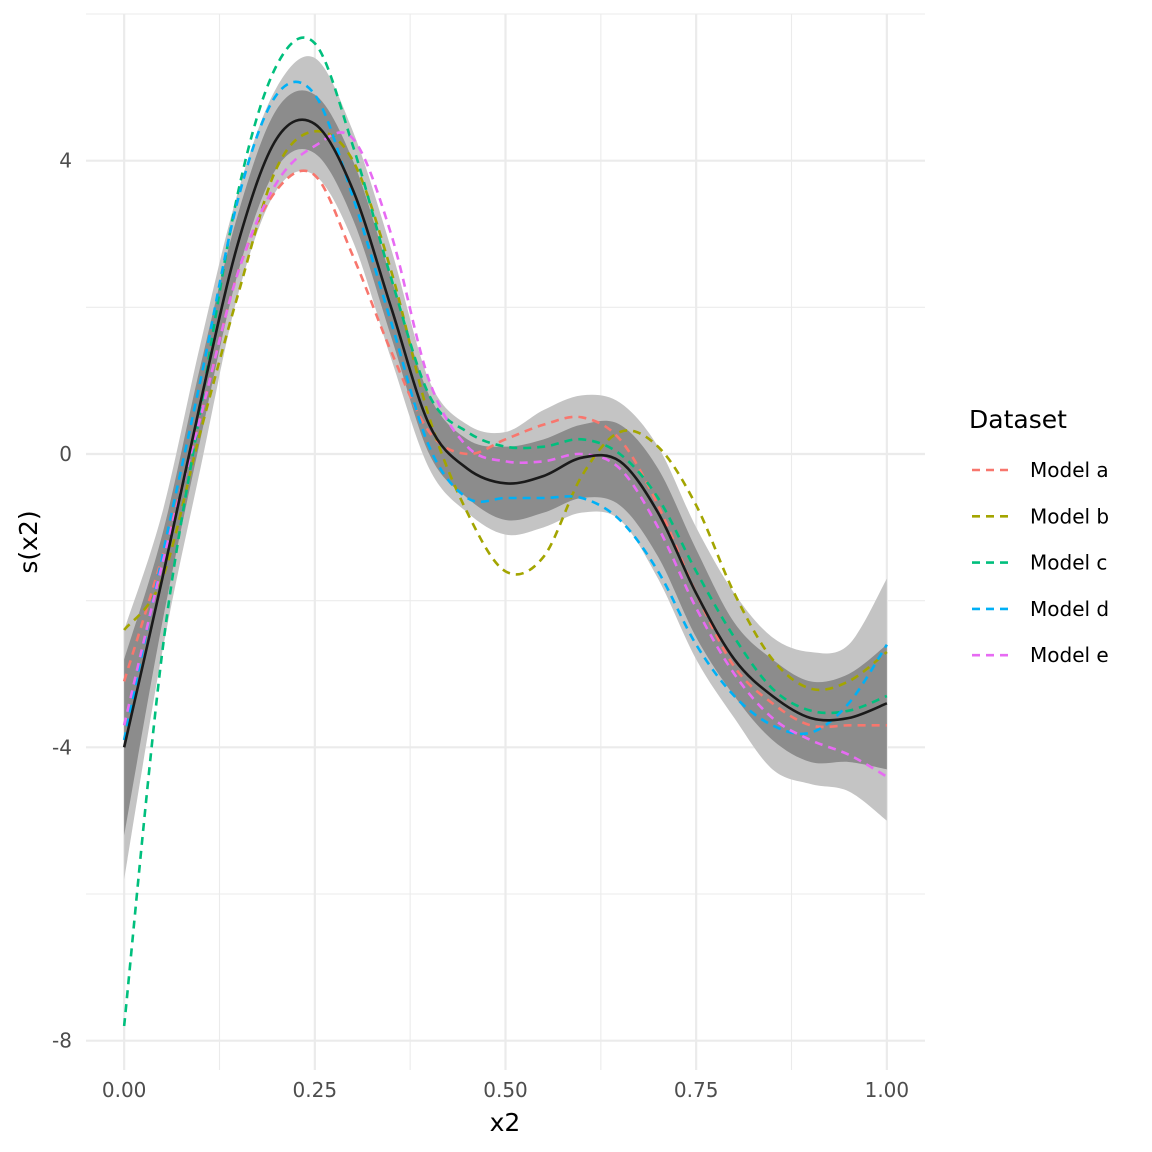  Describe the element at coordinates (1069, 470) in the screenshot. I see `legend-label: Model a` at that location.